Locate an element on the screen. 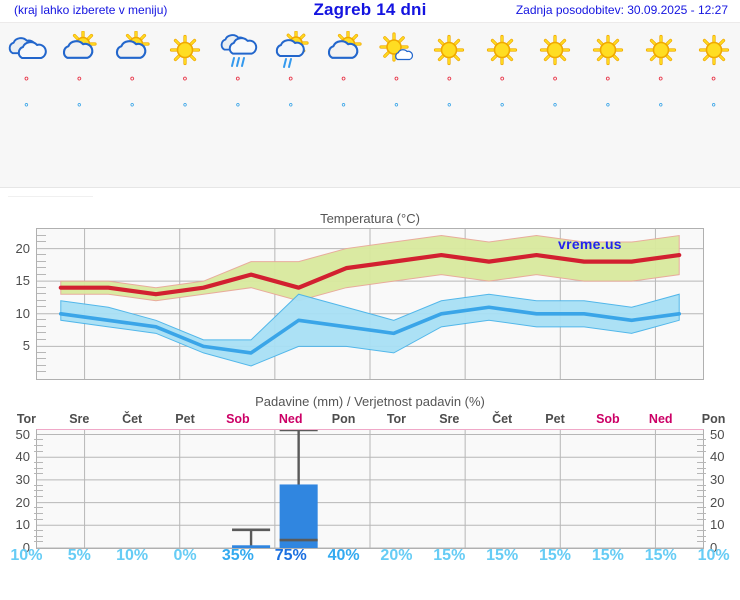  precipitation-day-label: Tor is located at coordinates (26, 419).